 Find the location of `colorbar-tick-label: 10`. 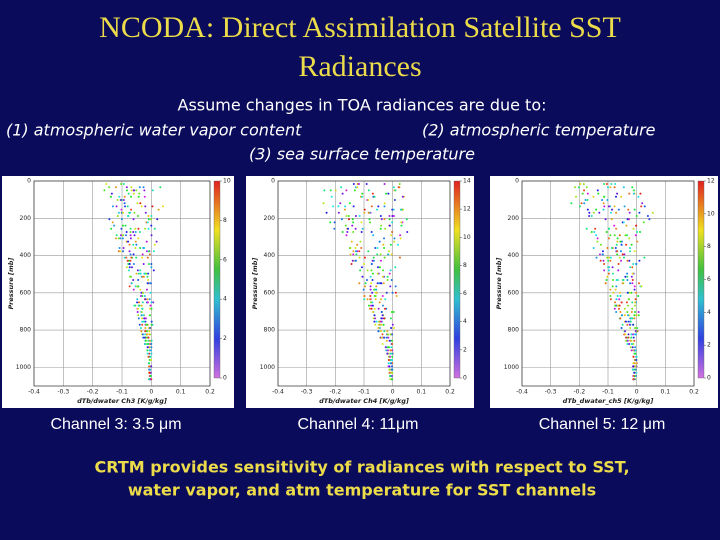

colorbar-tick-label: 10 is located at coordinates (711, 213).